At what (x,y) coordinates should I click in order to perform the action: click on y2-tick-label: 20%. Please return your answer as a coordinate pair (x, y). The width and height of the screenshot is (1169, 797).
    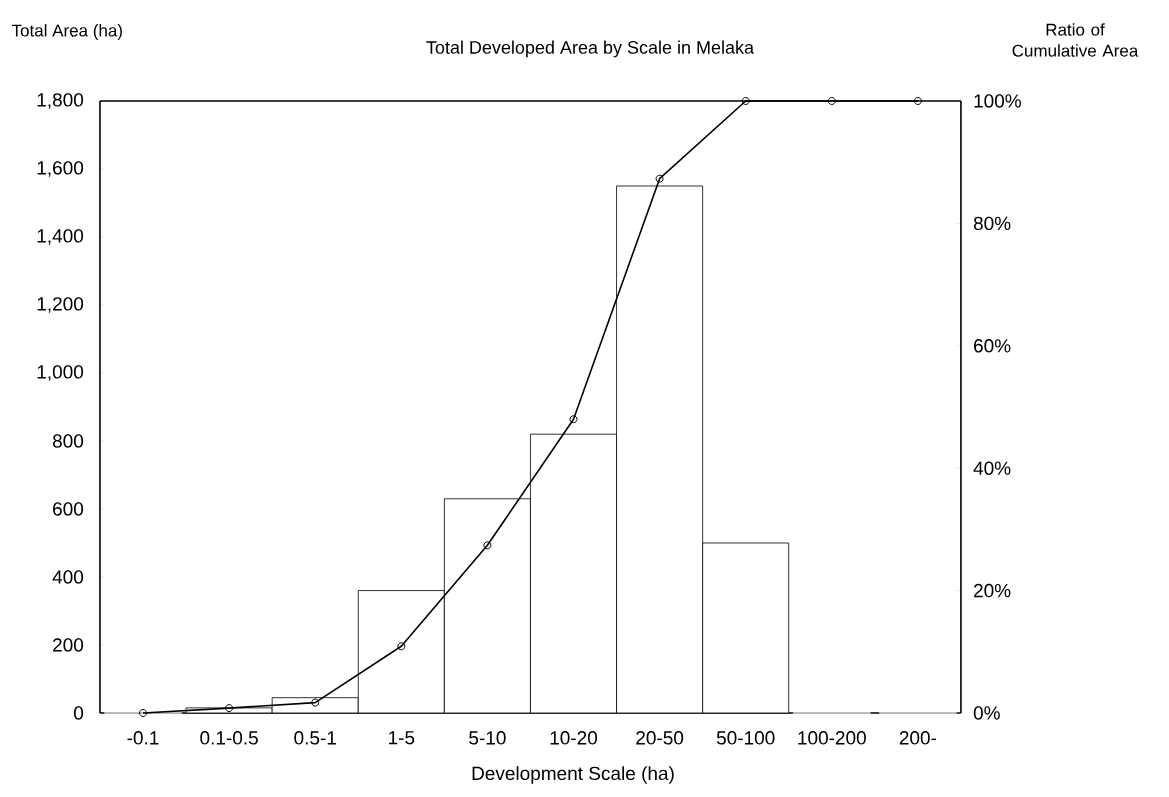
    Looking at the image, I should click on (992, 590).